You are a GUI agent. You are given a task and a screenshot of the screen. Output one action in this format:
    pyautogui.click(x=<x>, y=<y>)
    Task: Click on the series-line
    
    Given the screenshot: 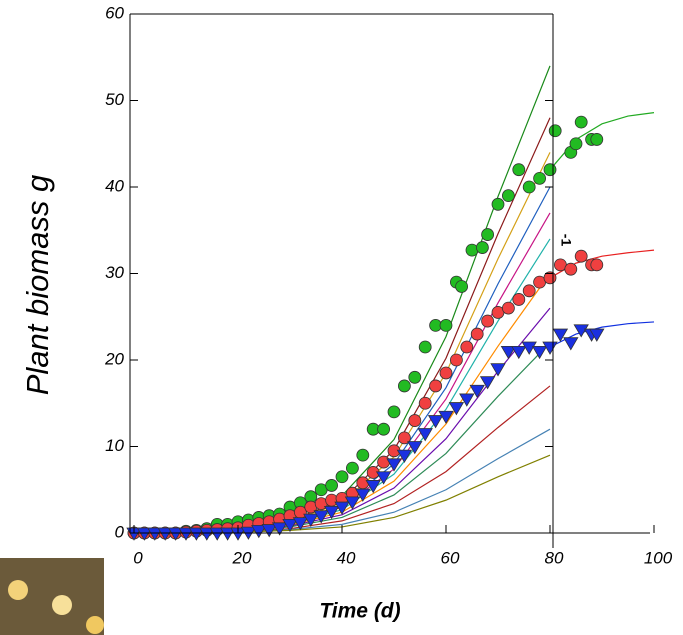 What is the action you would take?
    pyautogui.click(x=602, y=334)
    